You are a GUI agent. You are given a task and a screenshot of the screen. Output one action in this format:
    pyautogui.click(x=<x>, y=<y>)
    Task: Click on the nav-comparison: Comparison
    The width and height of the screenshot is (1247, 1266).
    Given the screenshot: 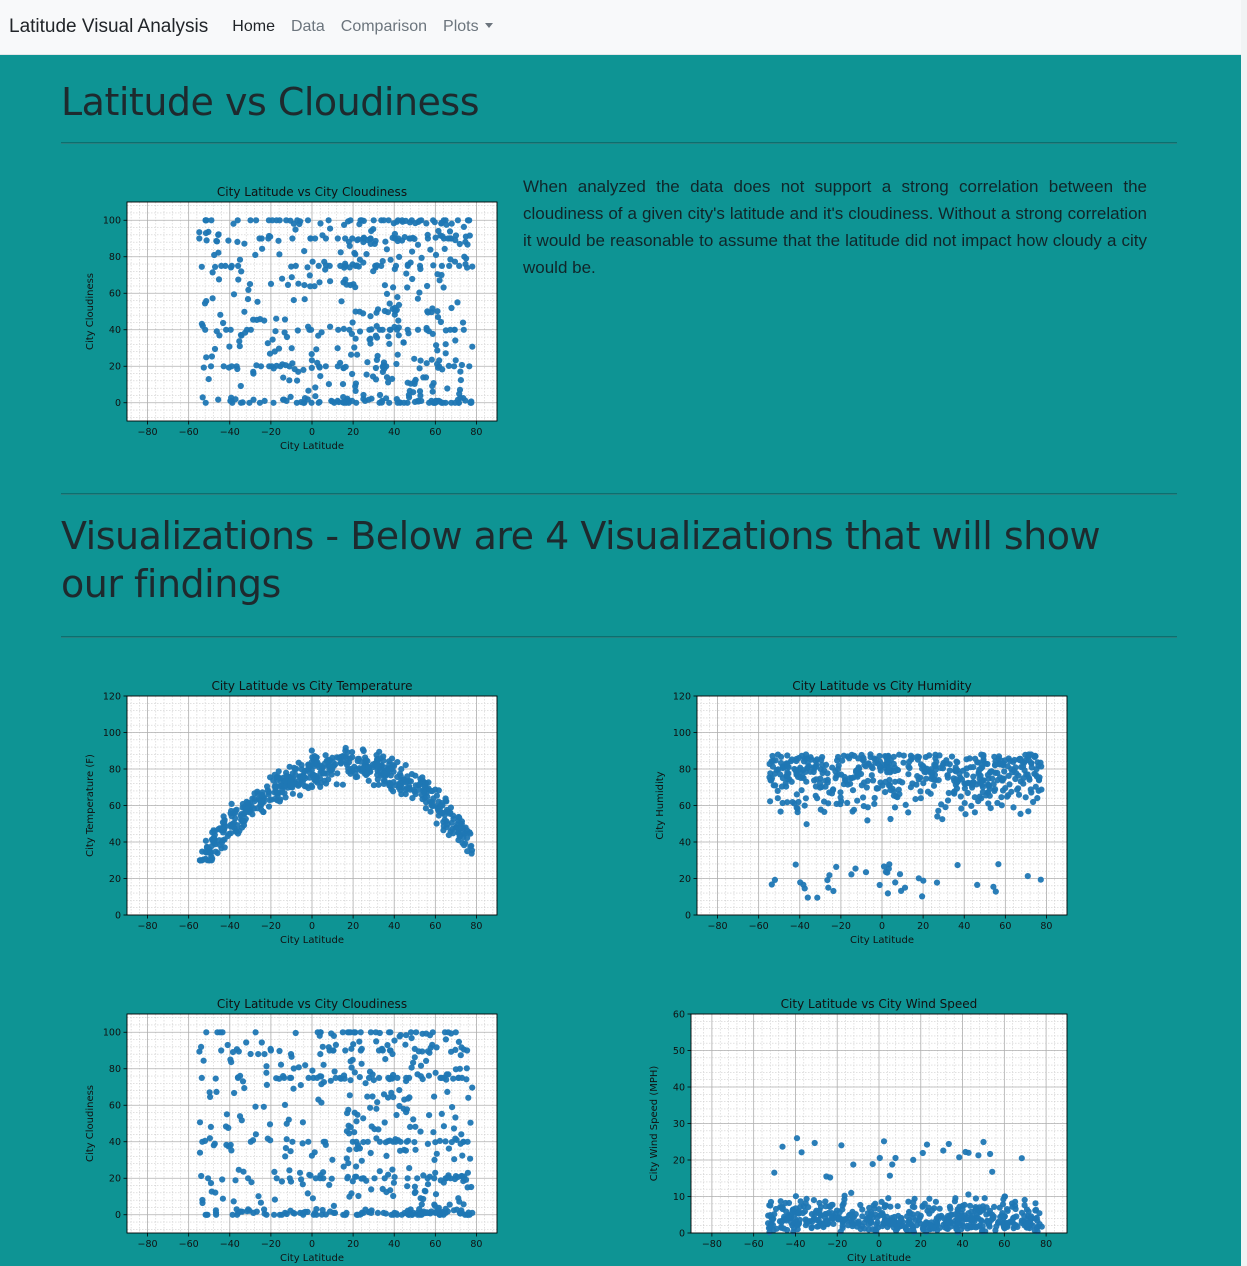 What is the action you would take?
    pyautogui.click(x=384, y=26)
    